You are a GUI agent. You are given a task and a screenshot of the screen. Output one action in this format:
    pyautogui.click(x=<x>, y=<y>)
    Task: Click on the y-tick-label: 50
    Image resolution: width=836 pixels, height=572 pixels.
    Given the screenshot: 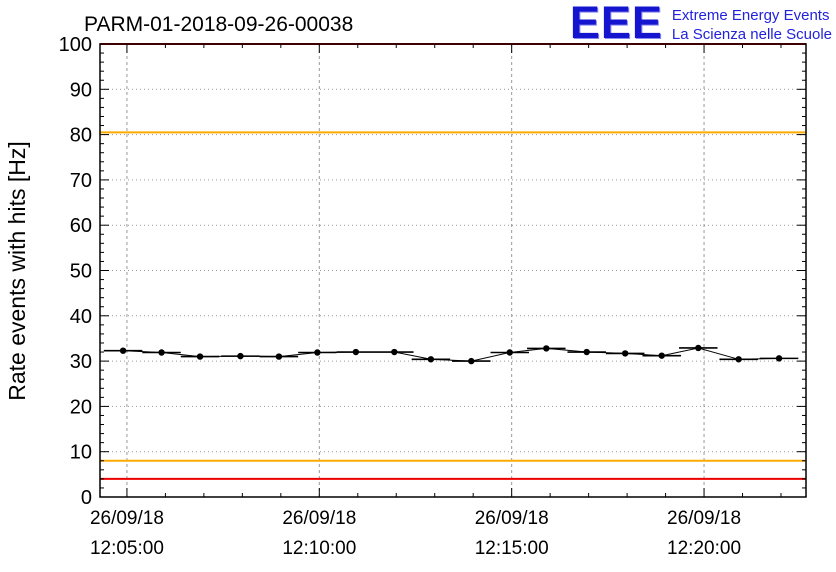 What is the action you would take?
    pyautogui.click(x=81, y=272)
    